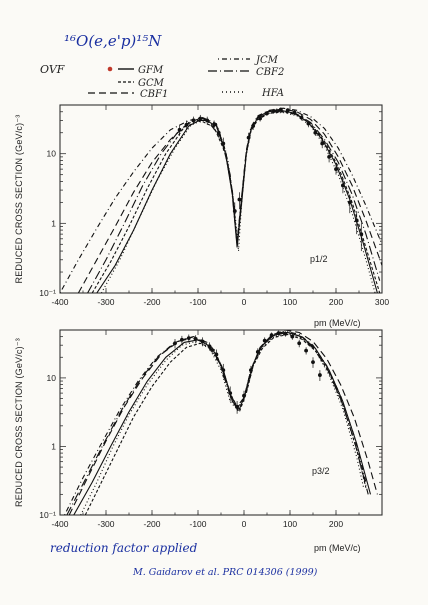  I want to click on legend-label-gcm: GCM, so click(151, 83).